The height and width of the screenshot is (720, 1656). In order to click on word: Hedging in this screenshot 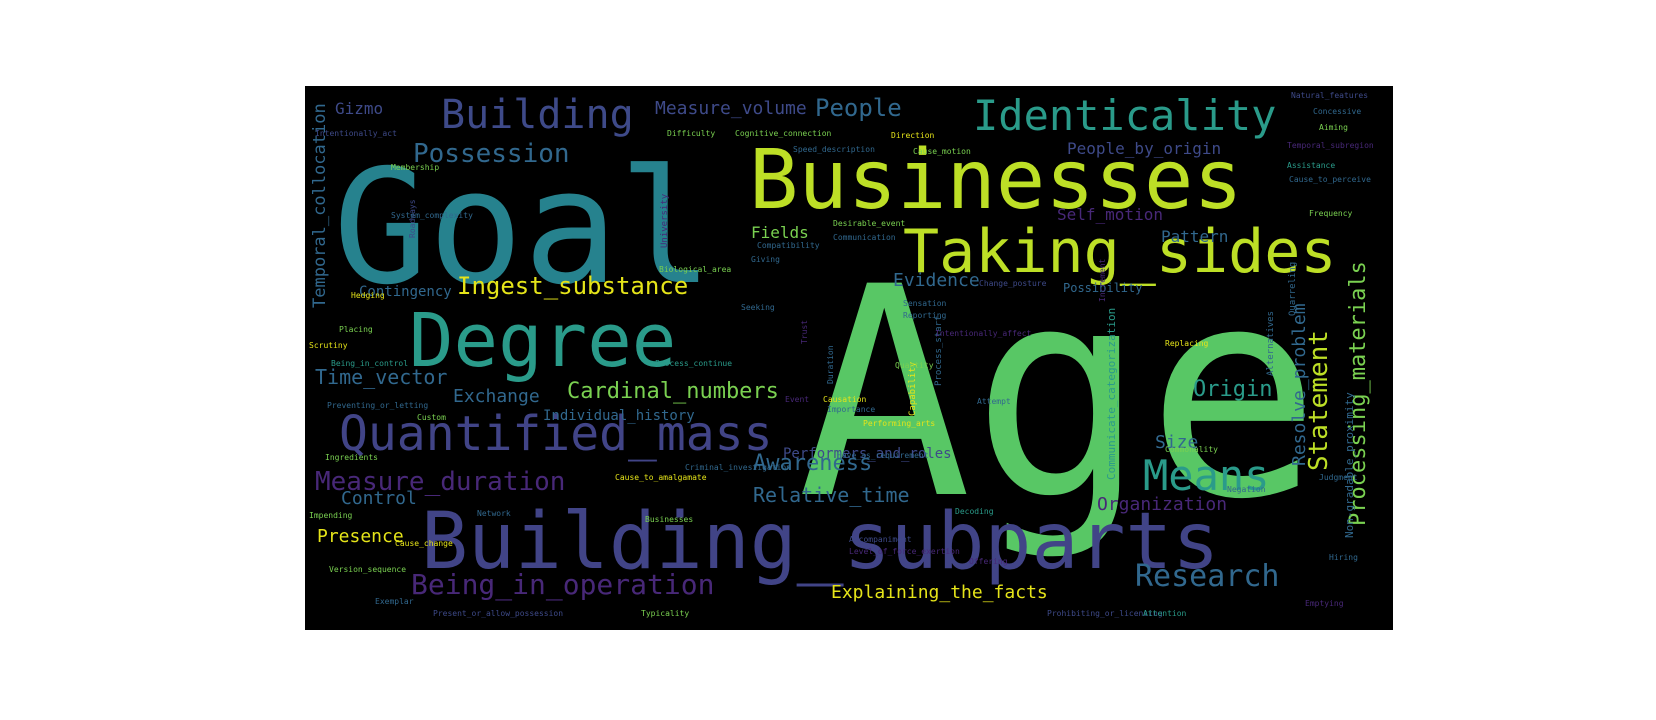, I will do `click(368, 295)`.